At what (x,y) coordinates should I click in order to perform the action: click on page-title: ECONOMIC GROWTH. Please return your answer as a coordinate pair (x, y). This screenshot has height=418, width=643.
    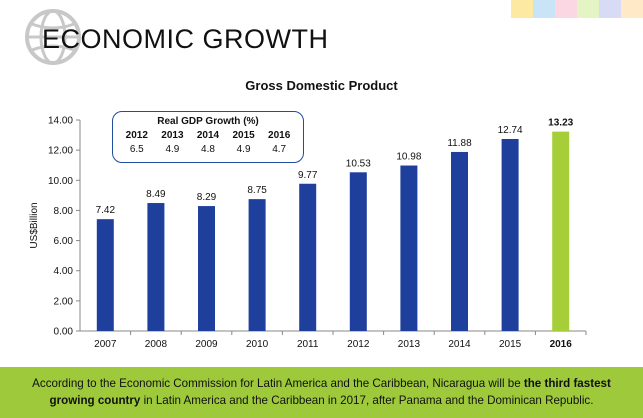
    Looking at the image, I should click on (185, 39).